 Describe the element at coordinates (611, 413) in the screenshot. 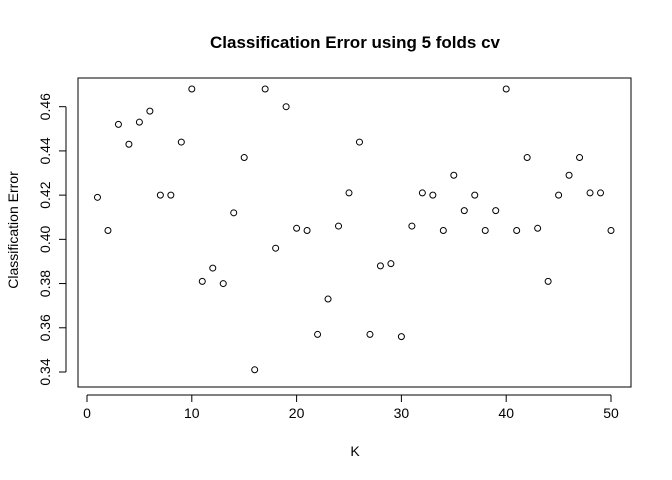

I see `x-tick-label: 50` at that location.